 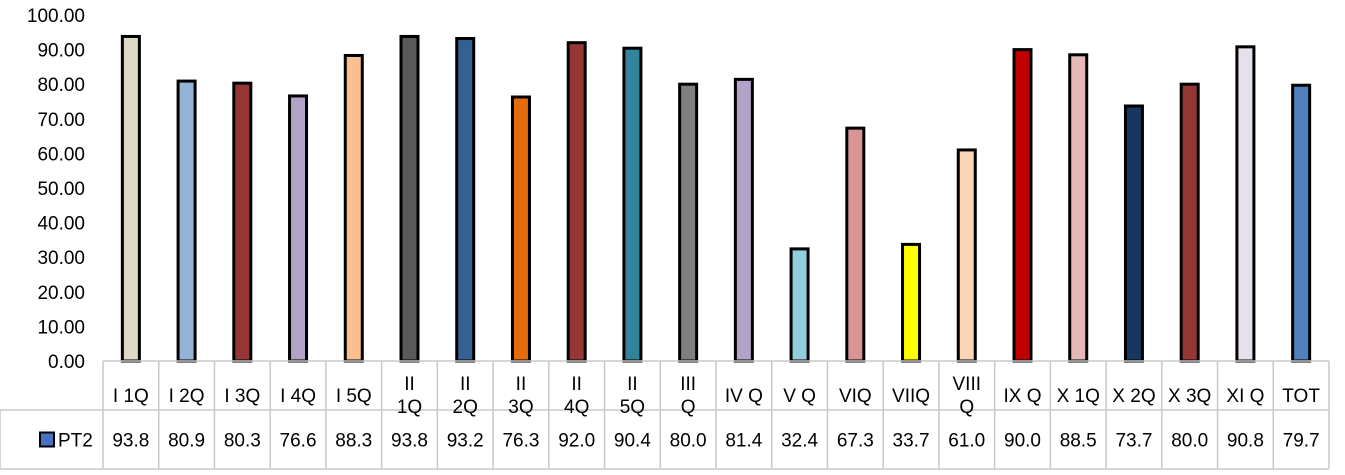 I want to click on bar-x-3q, so click(x=1189, y=222).